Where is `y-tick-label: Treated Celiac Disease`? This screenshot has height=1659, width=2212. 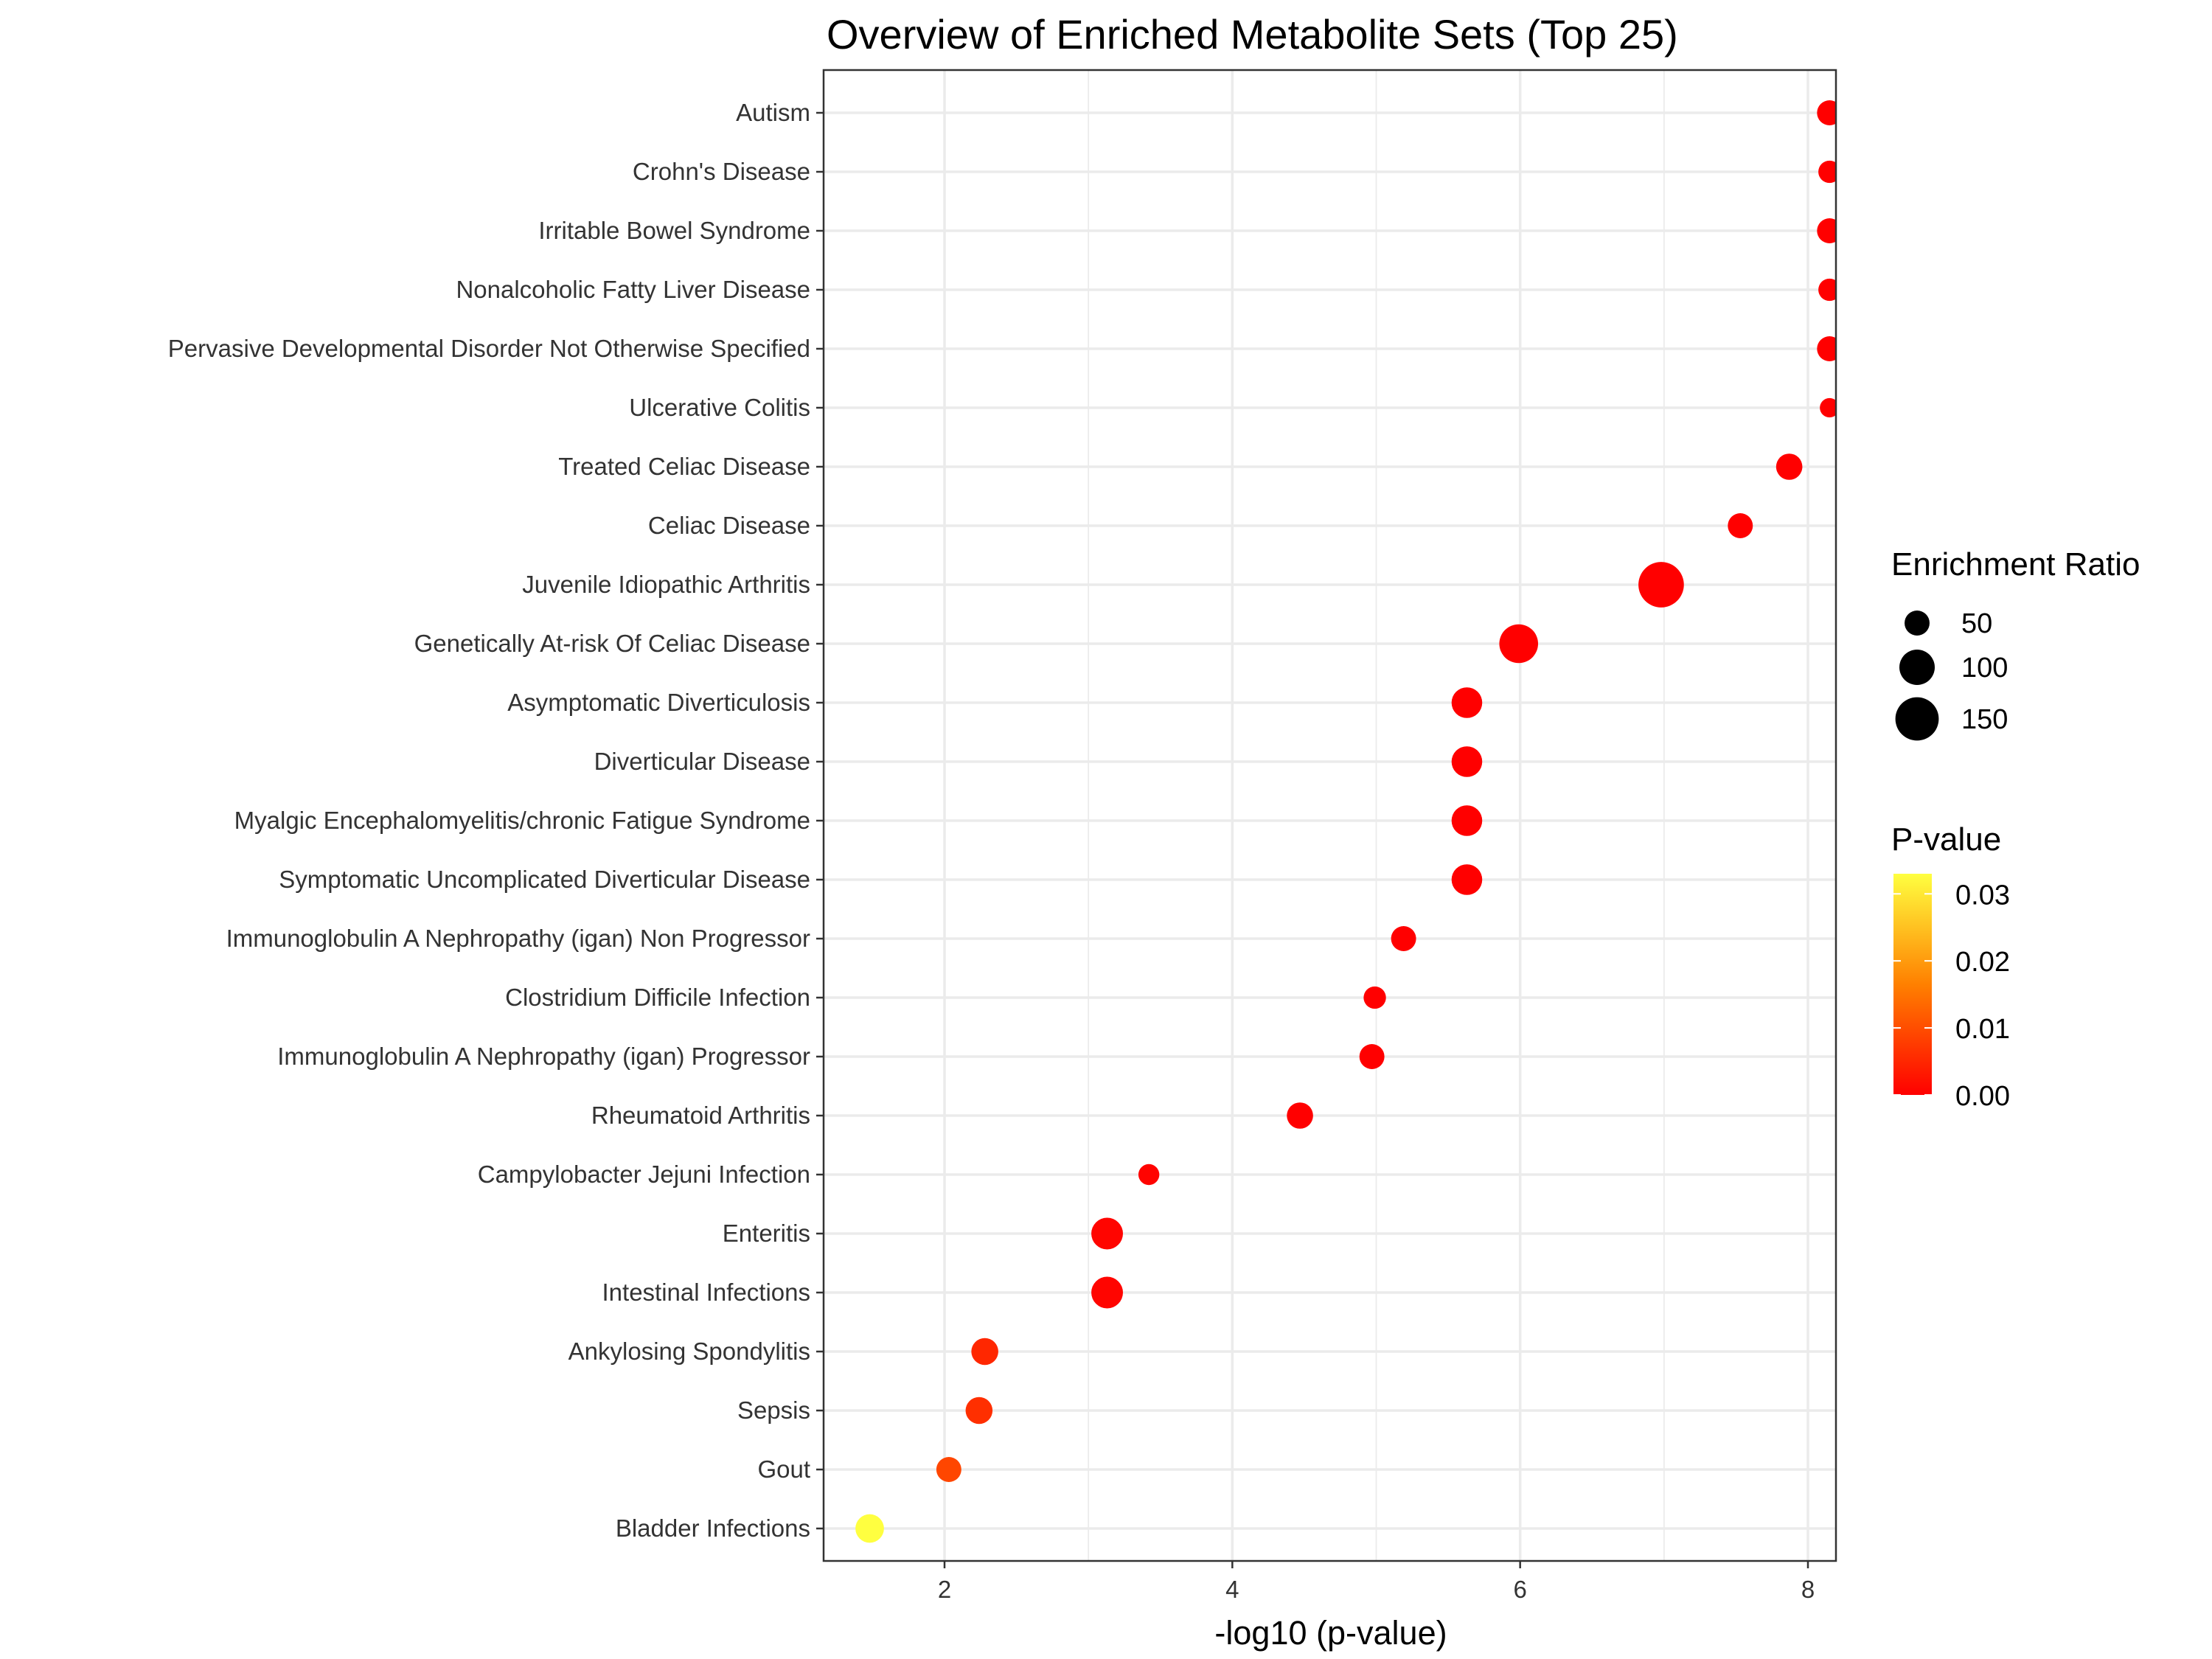 y-tick-label: Treated Celiac Disease is located at coordinates (684, 466).